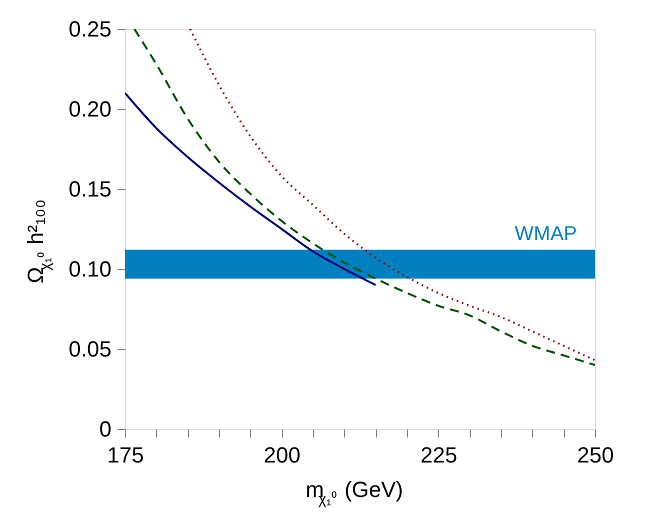 The height and width of the screenshot is (531, 658). Describe the element at coordinates (90, 189) in the screenshot. I see `y-tick-label: 0.15` at that location.